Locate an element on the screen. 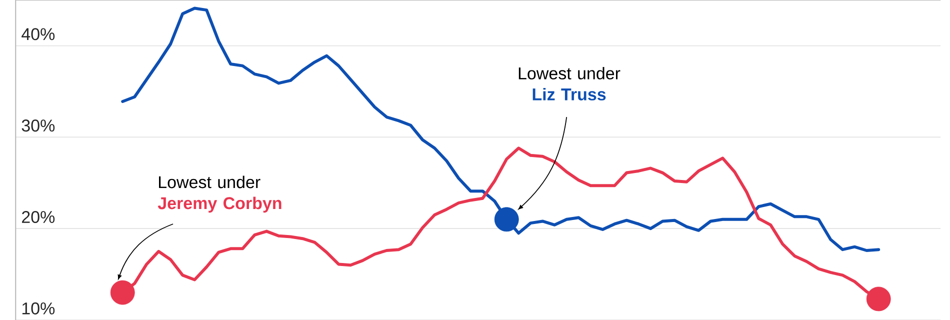 This screenshot has height=320, width=950. y-tick-label: 10% is located at coordinates (38, 308).